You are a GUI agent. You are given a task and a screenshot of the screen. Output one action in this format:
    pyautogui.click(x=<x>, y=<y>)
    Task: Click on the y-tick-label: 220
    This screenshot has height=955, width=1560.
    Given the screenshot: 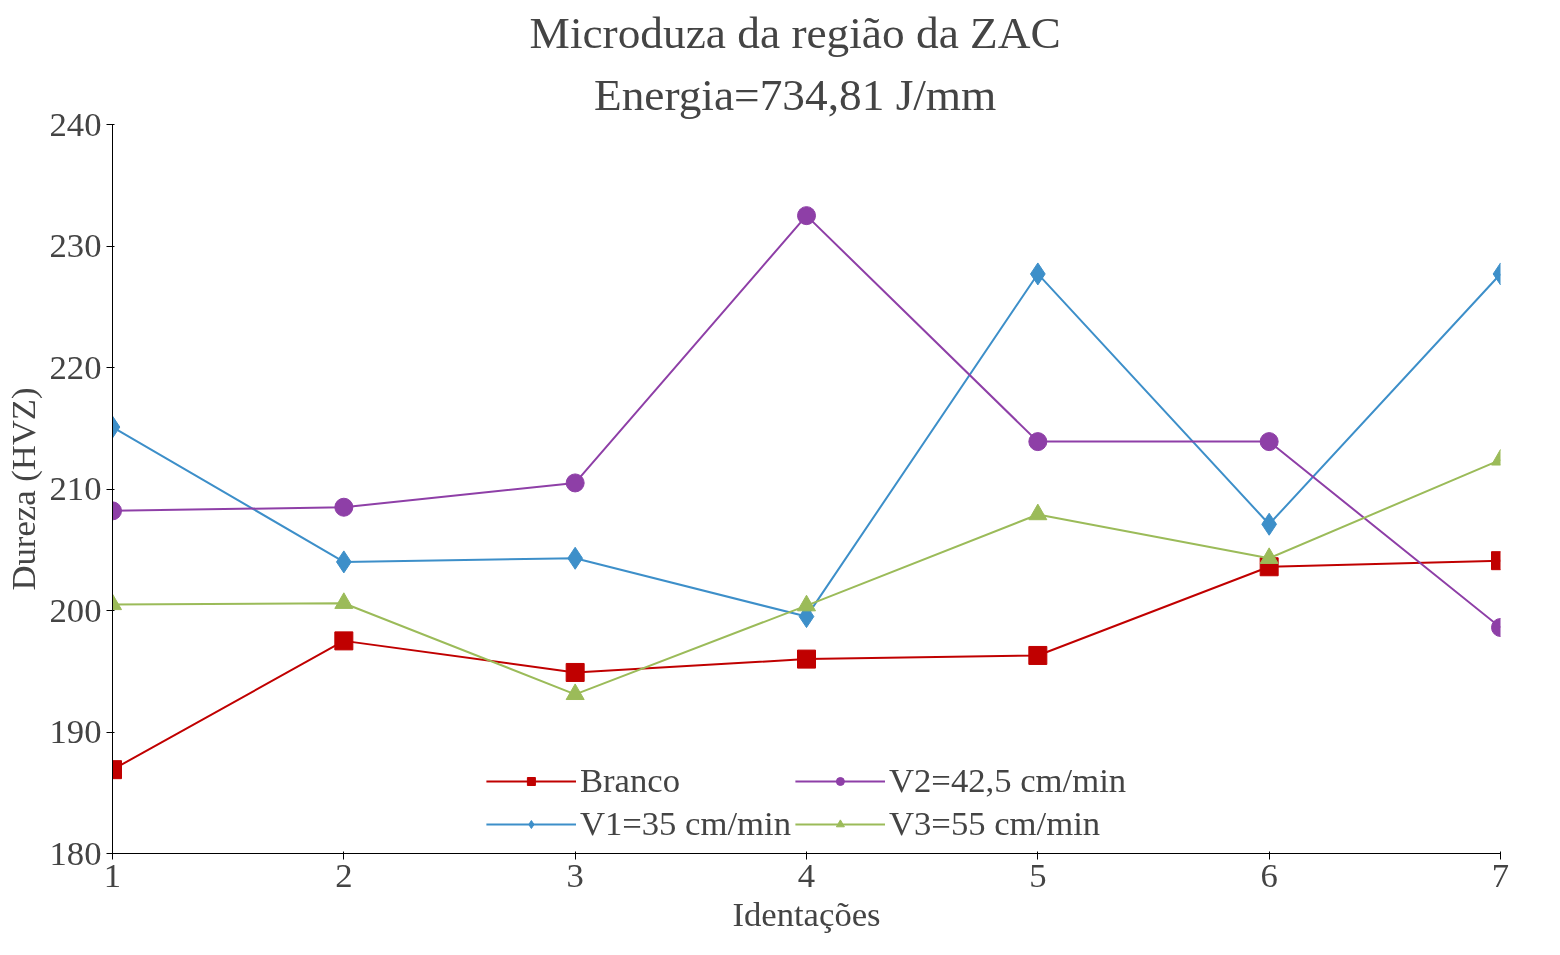 What is the action you would take?
    pyautogui.click(x=75, y=366)
    